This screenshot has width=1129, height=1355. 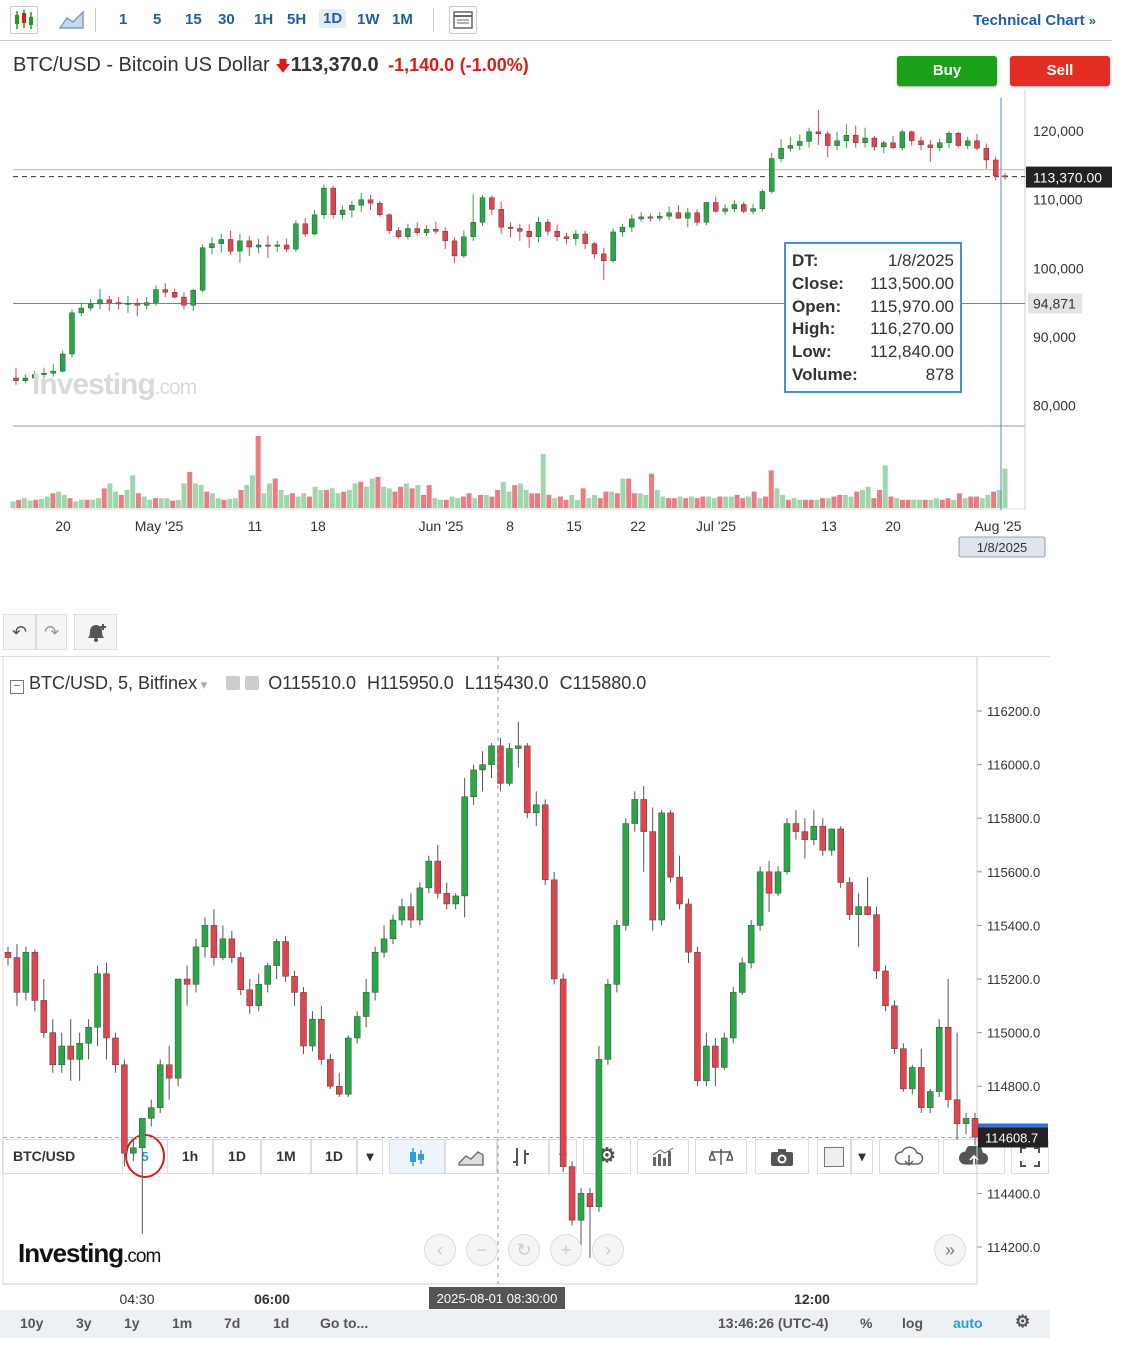 I want to click on reset-icon: ↻, so click(x=524, y=1250).